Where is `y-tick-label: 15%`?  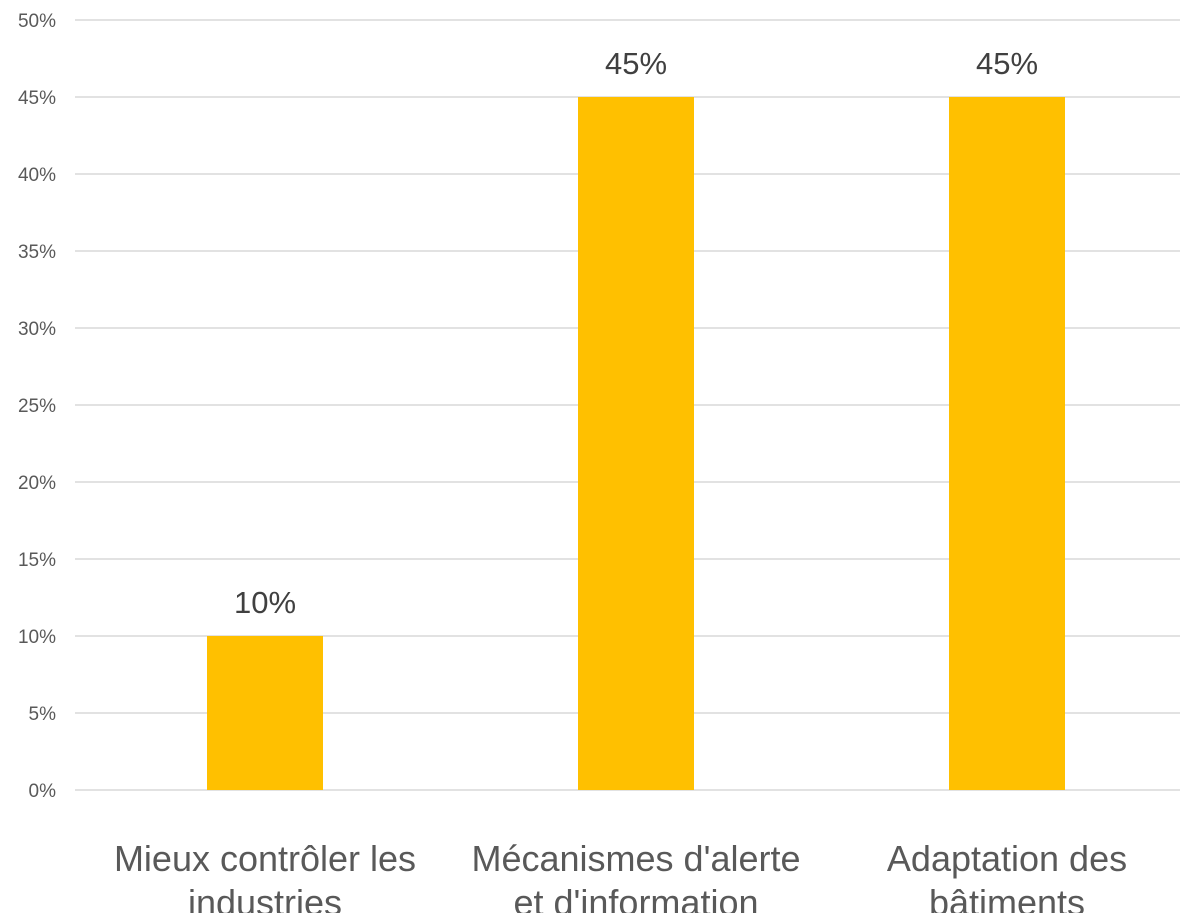 y-tick-label: 15% is located at coordinates (37, 560).